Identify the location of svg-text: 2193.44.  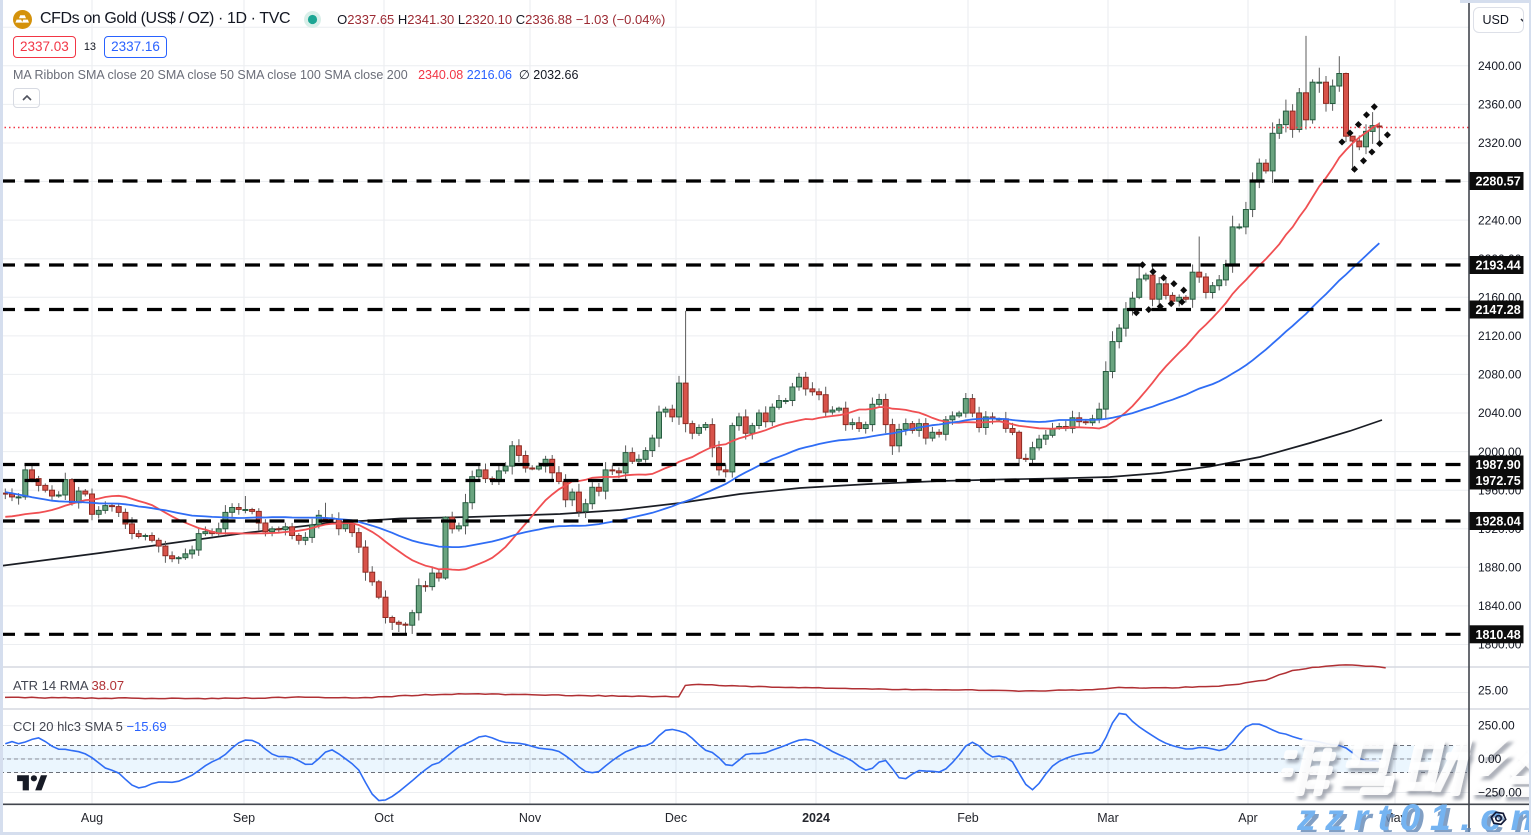
(1498, 266).